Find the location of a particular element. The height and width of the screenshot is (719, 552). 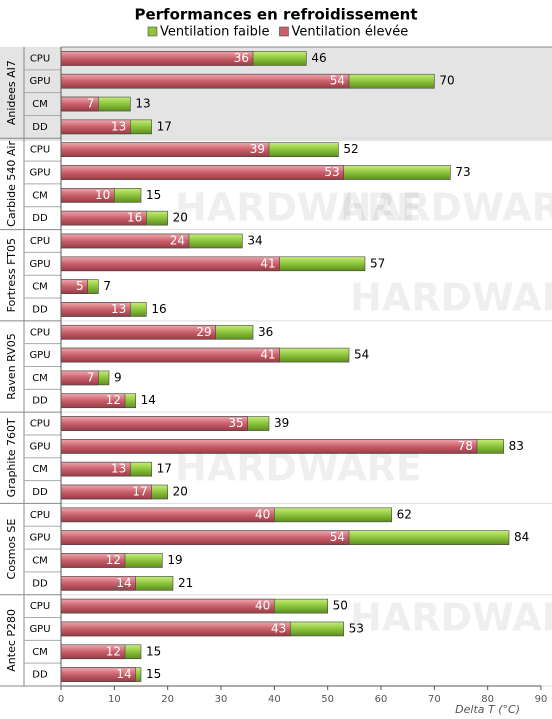

value-label: 84 is located at coordinates (521, 537).